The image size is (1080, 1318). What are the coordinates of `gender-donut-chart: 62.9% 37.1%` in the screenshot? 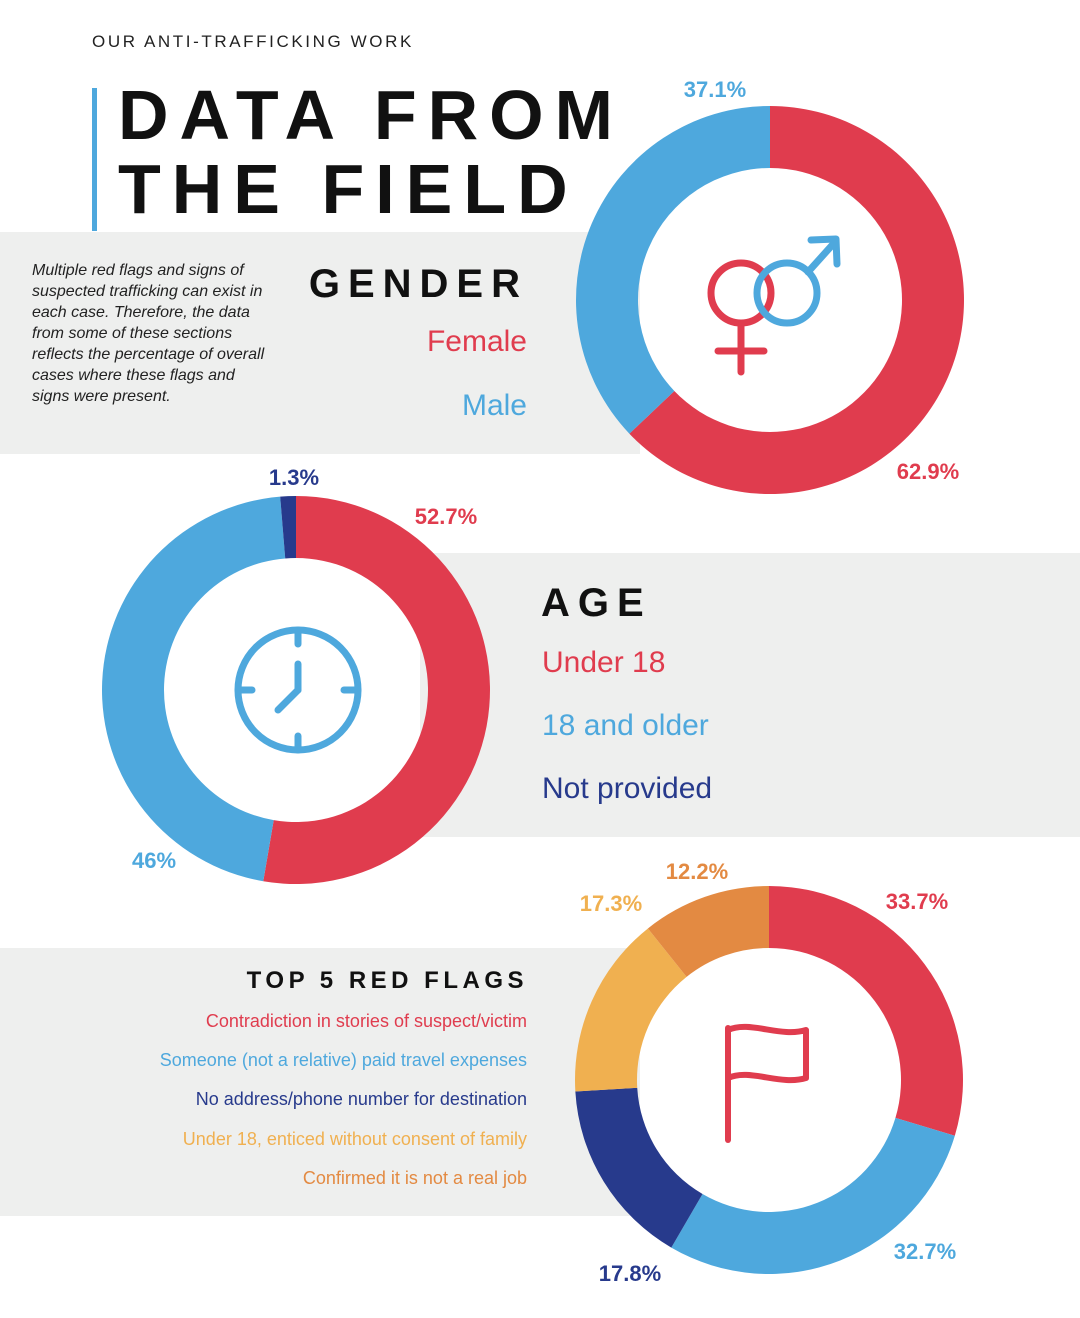 It's located at (770, 285).